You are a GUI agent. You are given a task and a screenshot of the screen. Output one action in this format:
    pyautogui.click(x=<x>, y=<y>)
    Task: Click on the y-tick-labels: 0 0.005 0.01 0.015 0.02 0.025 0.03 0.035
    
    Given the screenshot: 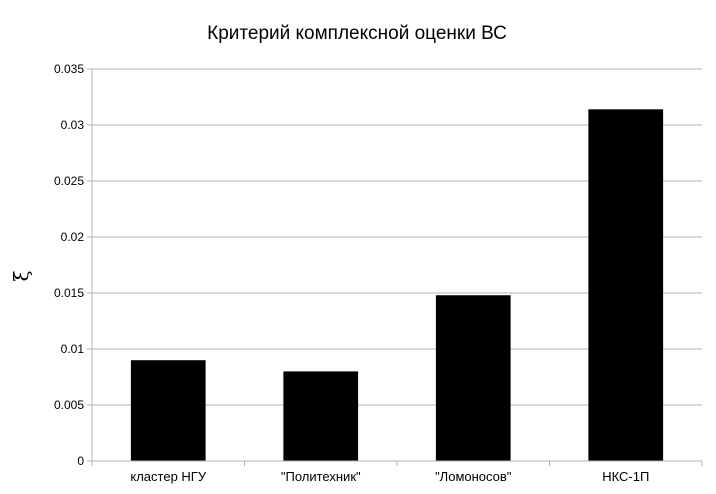 What is the action you would take?
    pyautogui.click(x=69, y=265)
    